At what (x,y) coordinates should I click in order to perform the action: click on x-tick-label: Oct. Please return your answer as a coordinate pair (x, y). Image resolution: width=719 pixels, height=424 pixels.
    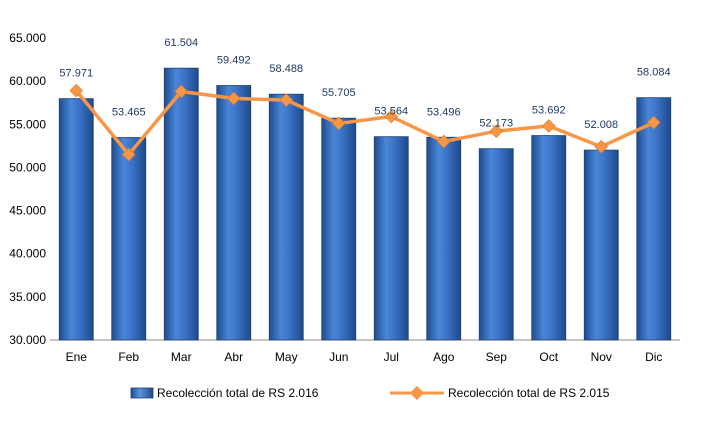
    Looking at the image, I should click on (548, 357).